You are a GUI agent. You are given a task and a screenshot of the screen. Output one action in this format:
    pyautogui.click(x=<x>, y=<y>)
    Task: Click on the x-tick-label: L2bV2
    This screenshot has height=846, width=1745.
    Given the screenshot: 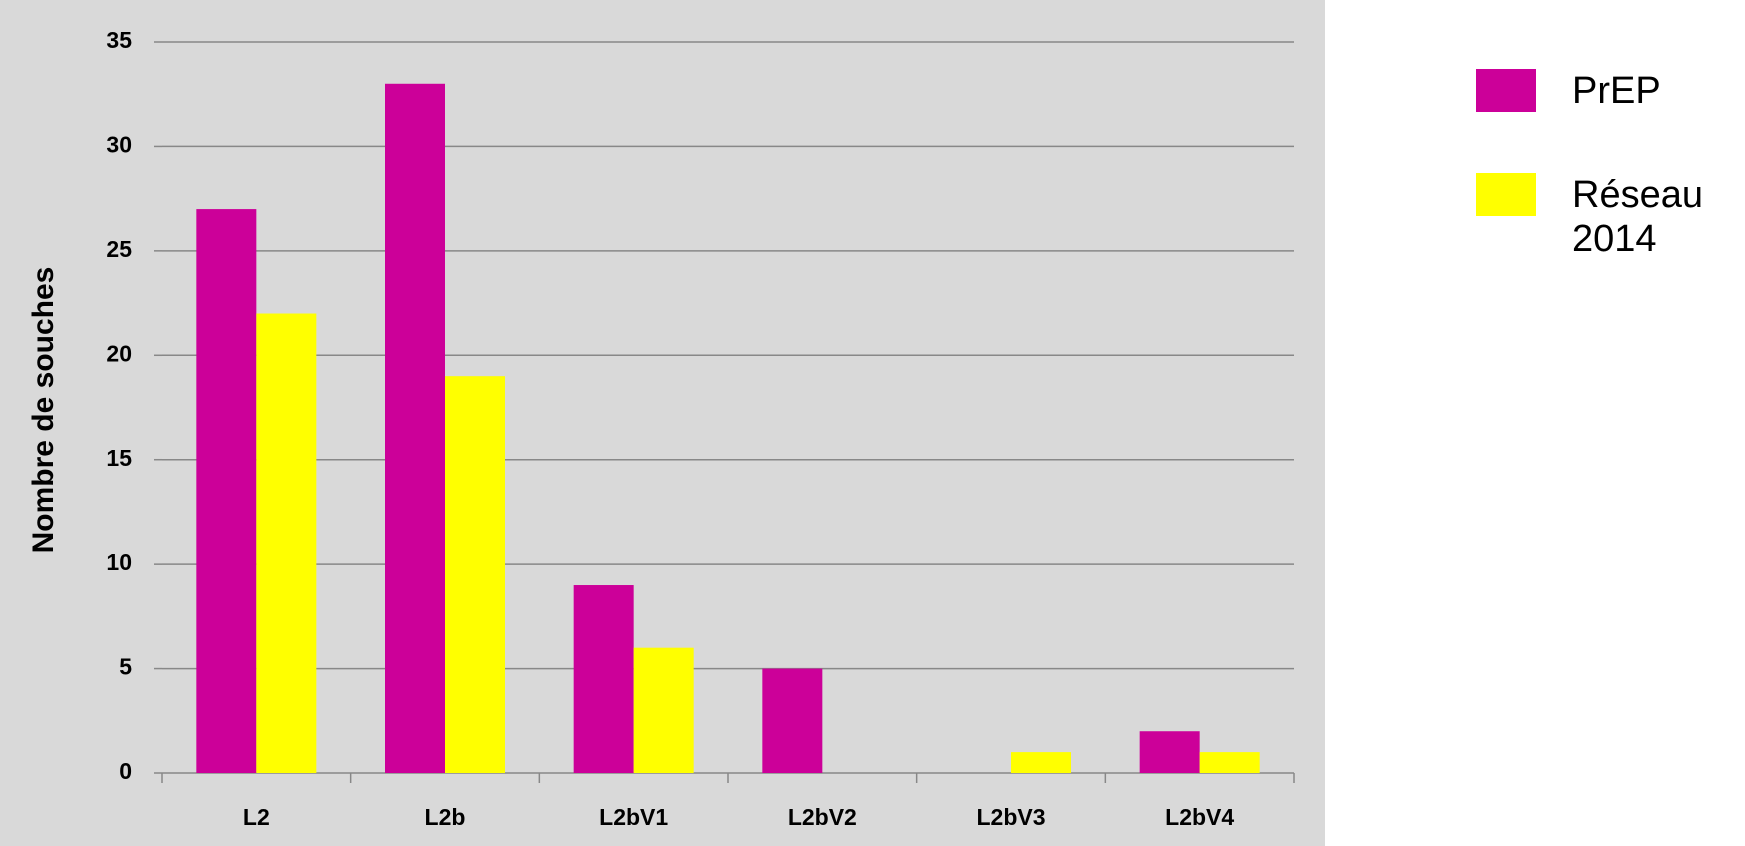 What is the action you would take?
    pyautogui.click(x=822, y=817)
    